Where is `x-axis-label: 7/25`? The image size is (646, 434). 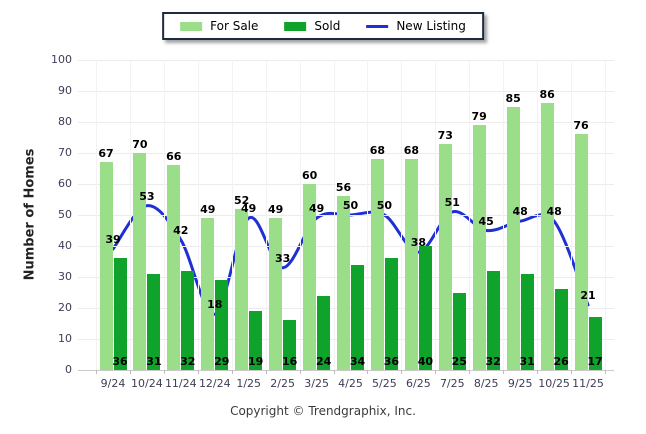
x-axis-label: 7/25 is located at coordinates (452, 383).